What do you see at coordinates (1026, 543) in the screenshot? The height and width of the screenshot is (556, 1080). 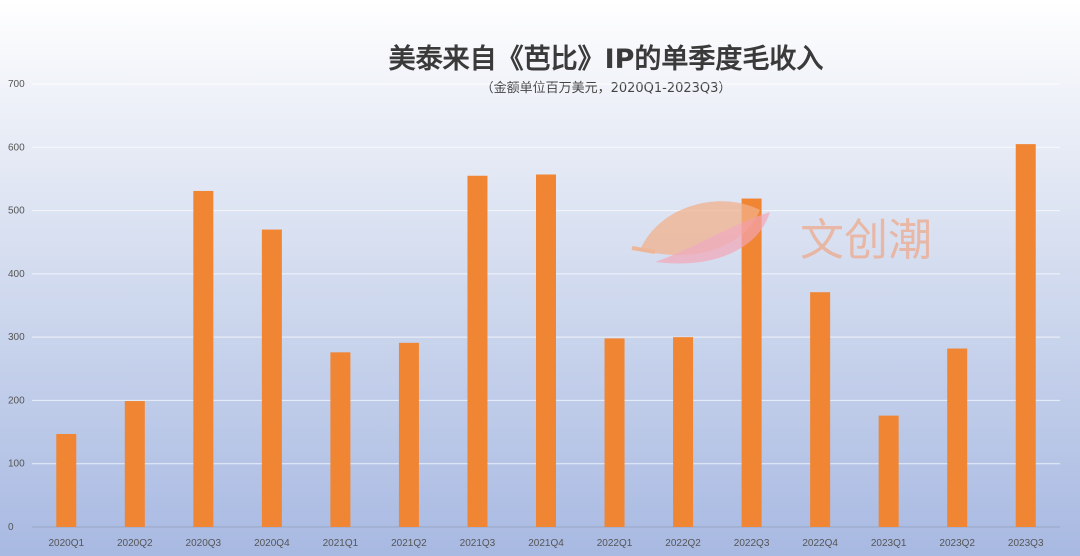 I see `x-tick-label: 2023Q3` at bounding box center [1026, 543].